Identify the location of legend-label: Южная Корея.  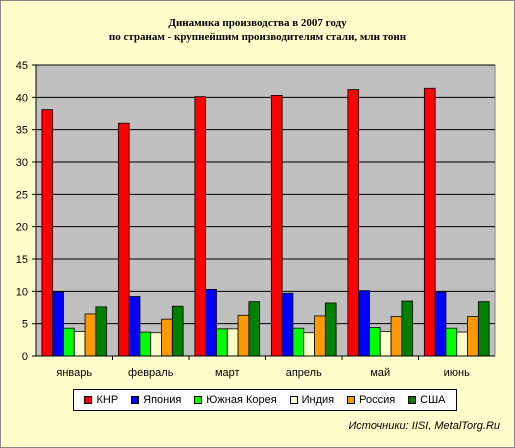
(241, 400).